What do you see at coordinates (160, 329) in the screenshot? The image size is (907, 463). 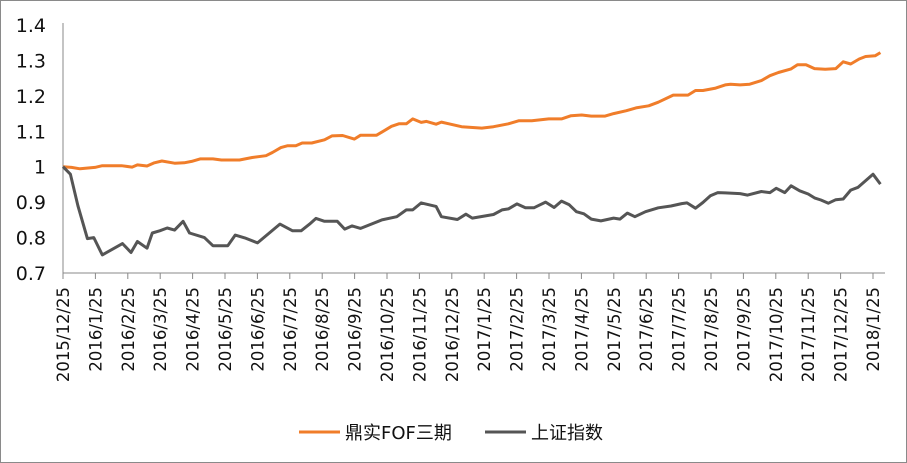 I see `x-tick-label: 2016/3/25` at bounding box center [160, 329].